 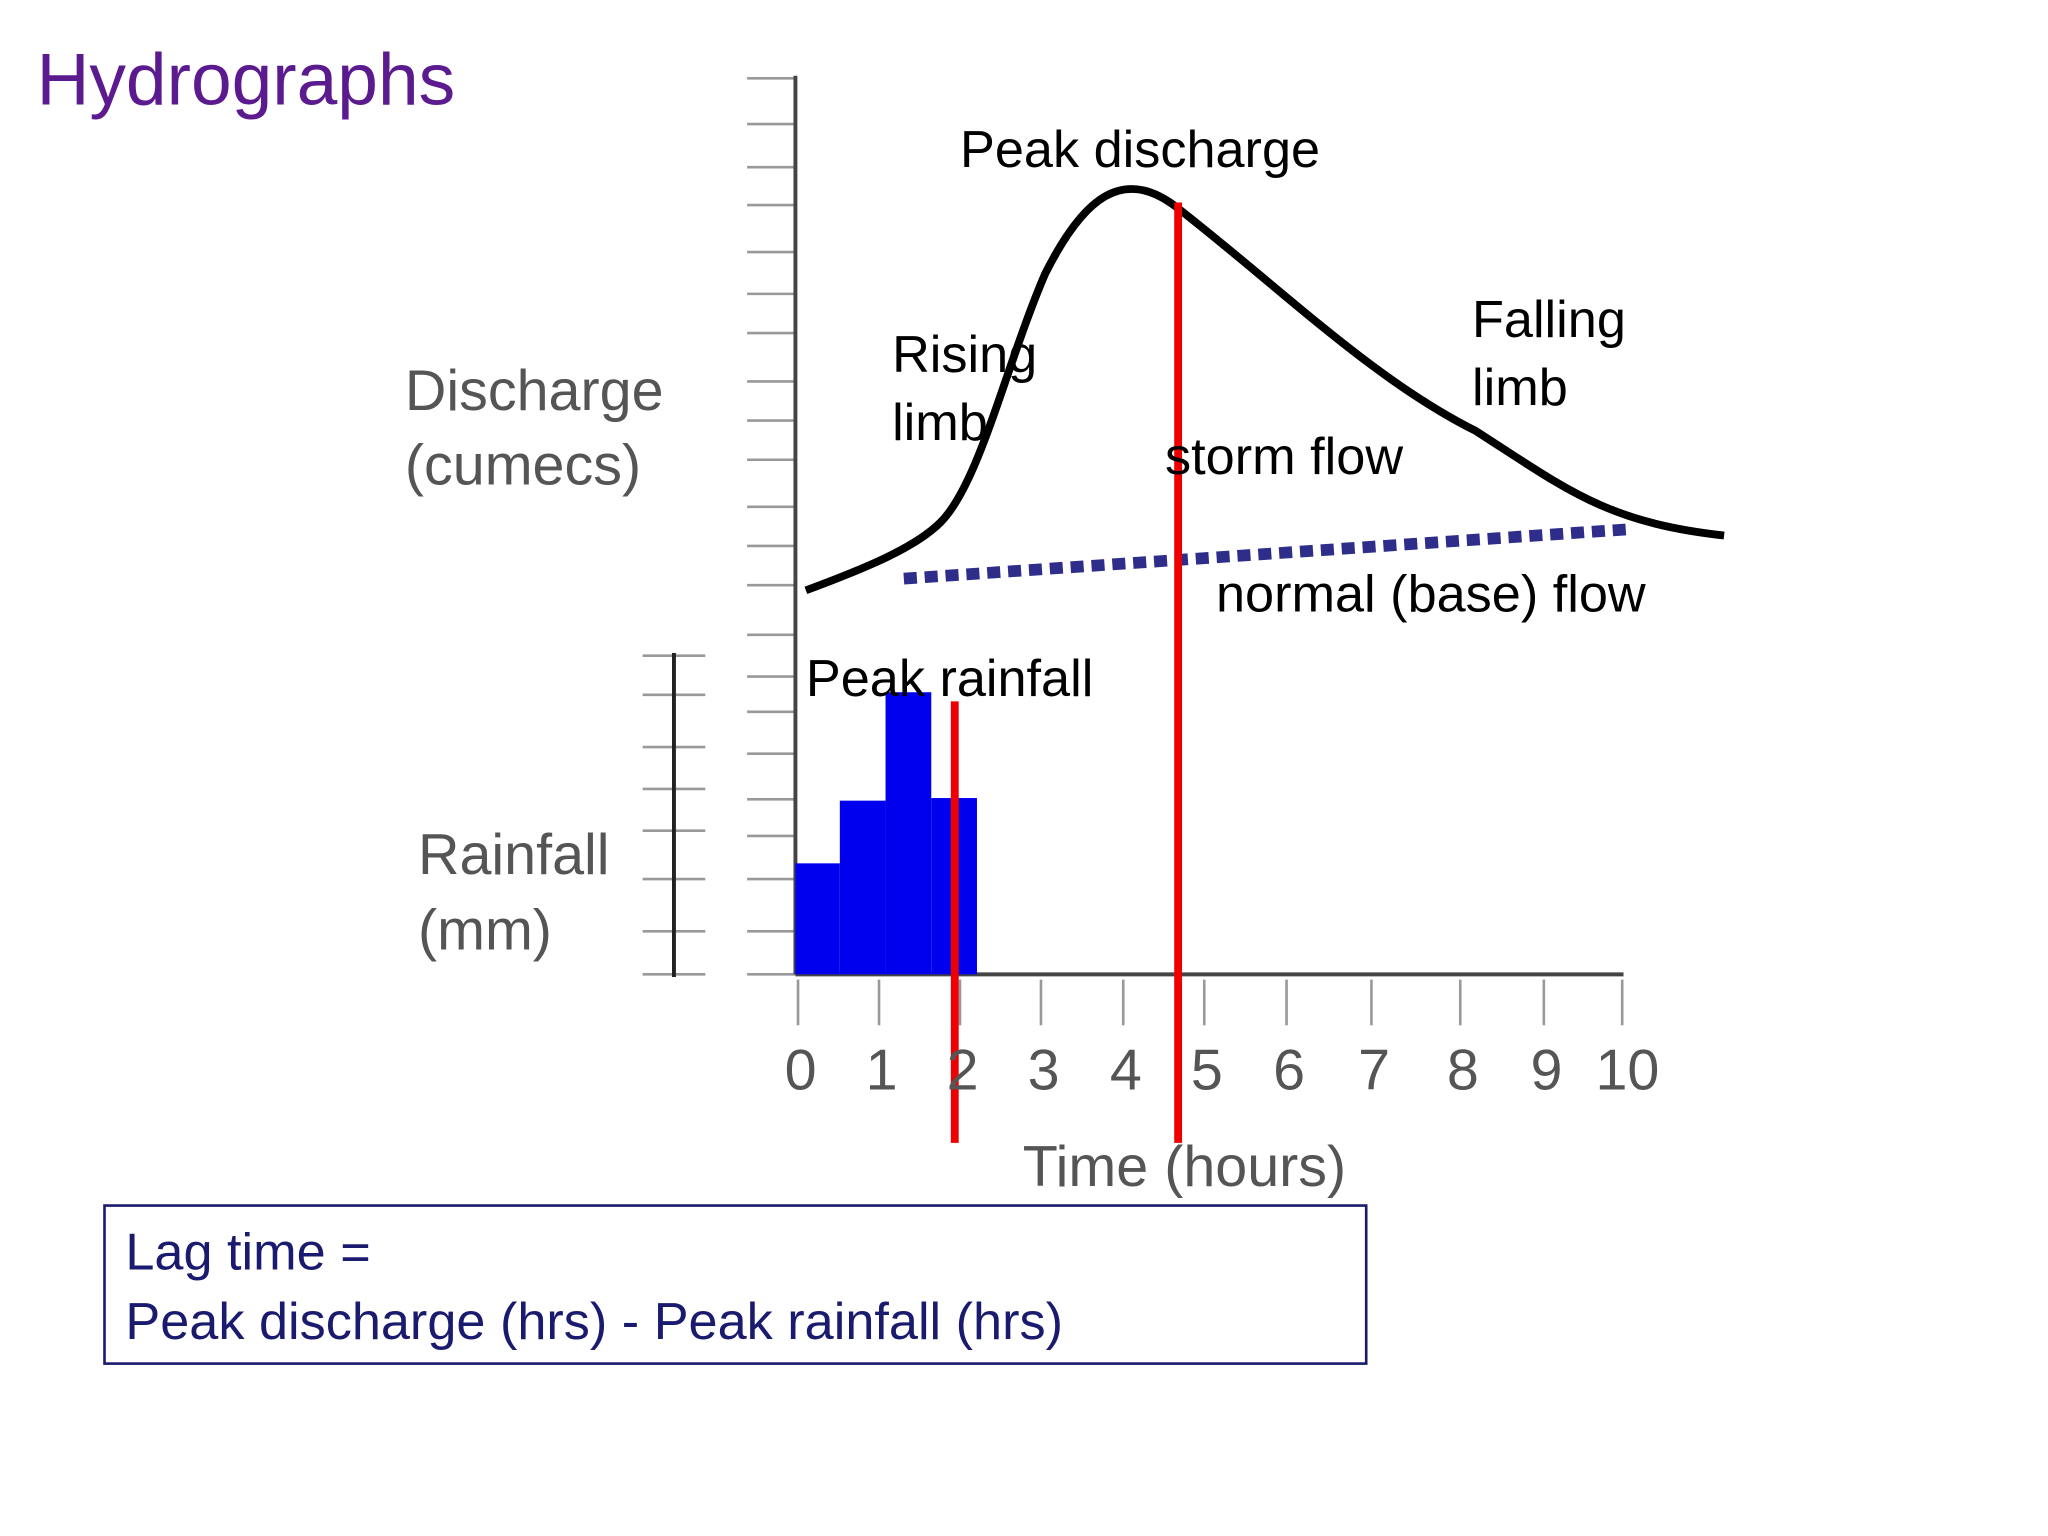 What do you see at coordinates (485, 931) in the screenshot?
I see `axis-label: (mm)` at bounding box center [485, 931].